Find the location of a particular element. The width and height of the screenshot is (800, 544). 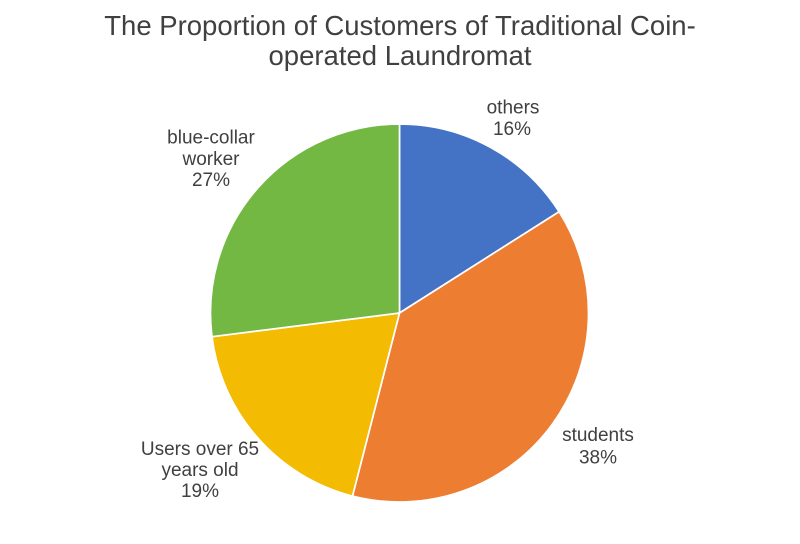

svg-text: students is located at coordinates (598, 435).